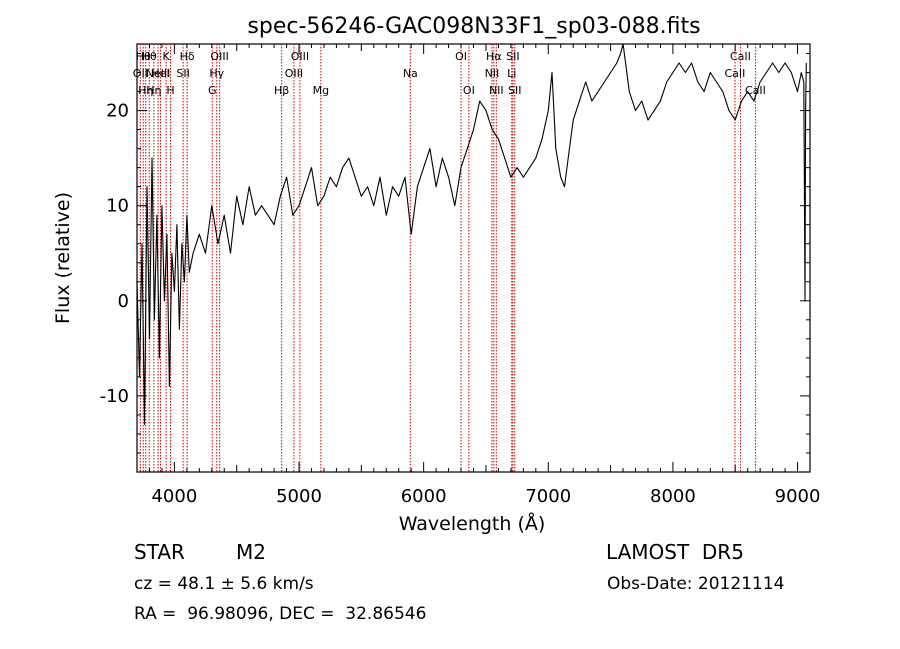  Describe the element at coordinates (473, 26) in the screenshot. I see `chart-title: spec-56246-GAC098N33F1_sp03-088.fits` at that location.